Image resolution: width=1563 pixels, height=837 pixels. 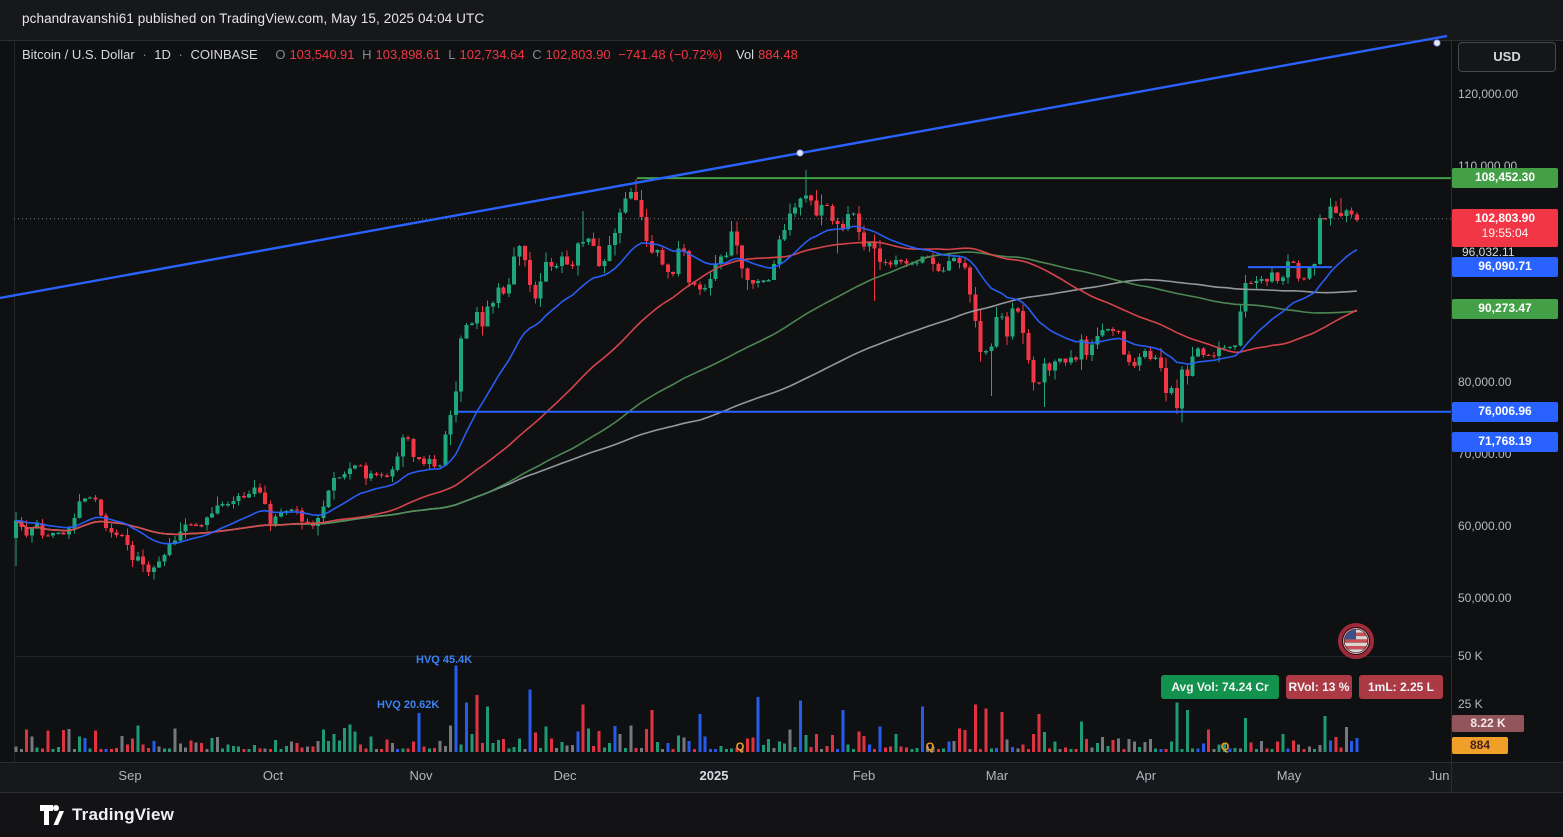 I want to click on time-axis-label: Mar, so click(x=997, y=775).